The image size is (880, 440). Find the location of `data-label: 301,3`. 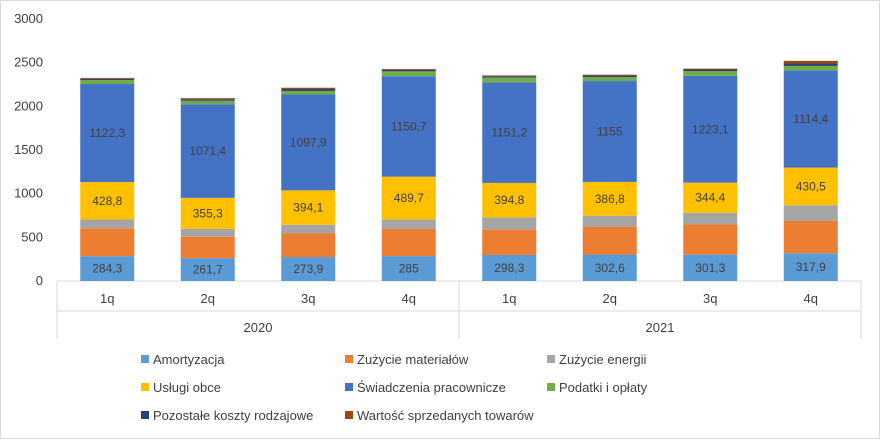

data-label: 301,3 is located at coordinates (710, 268).